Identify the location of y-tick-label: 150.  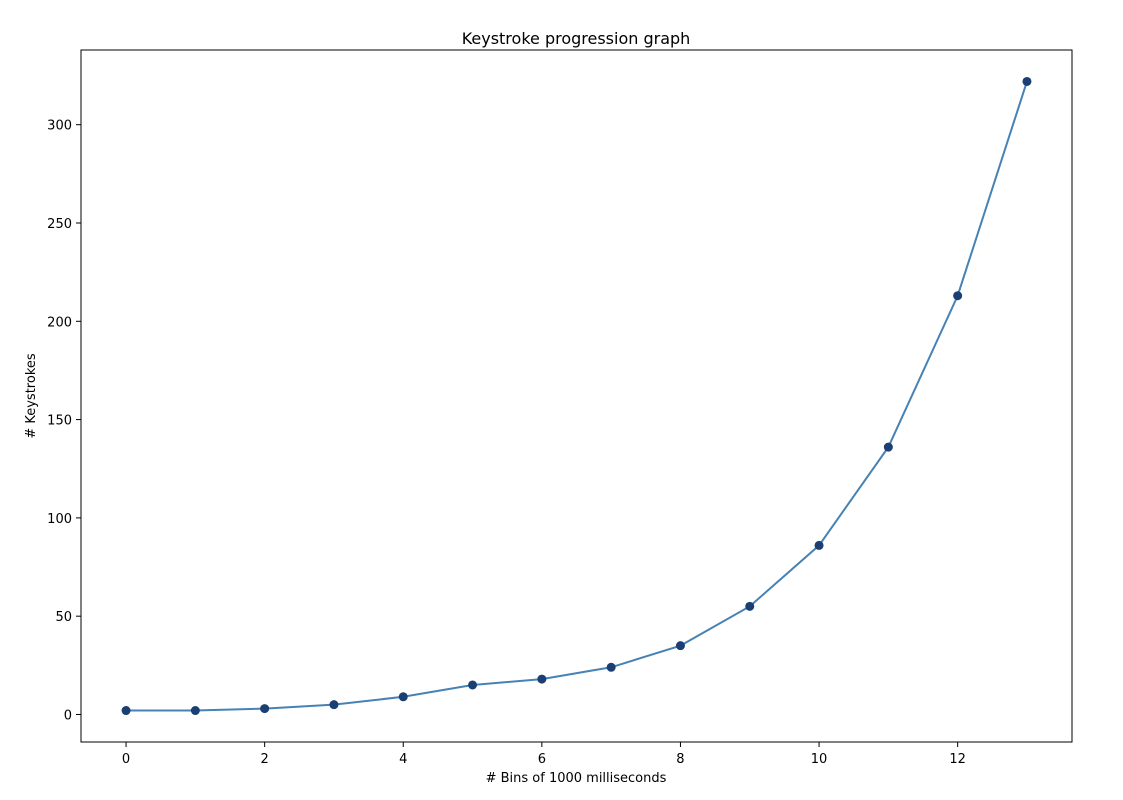
(59, 421).